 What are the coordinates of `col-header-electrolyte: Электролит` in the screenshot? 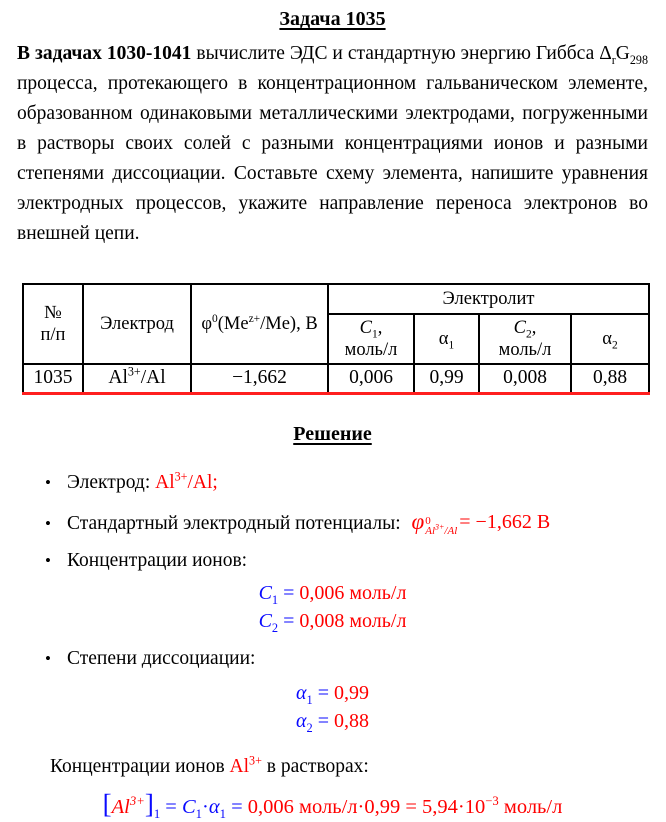 It's located at (488, 299).